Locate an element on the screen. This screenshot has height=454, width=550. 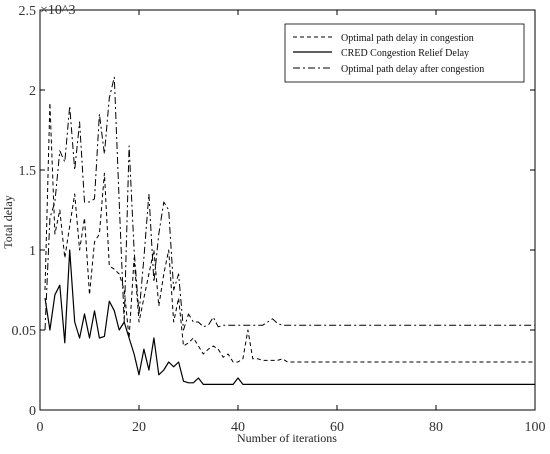
x-tick-label: 20 is located at coordinates (139, 427).